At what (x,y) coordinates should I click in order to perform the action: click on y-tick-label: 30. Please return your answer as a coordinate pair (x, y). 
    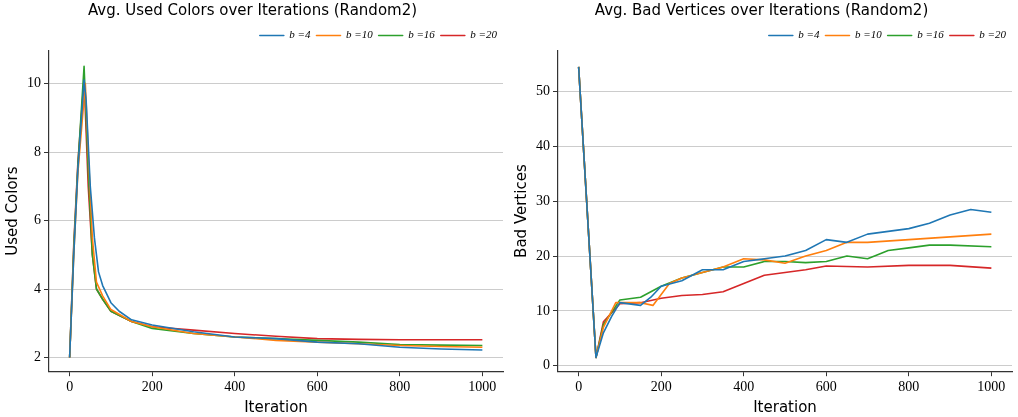
    Looking at the image, I should click on (543, 200).